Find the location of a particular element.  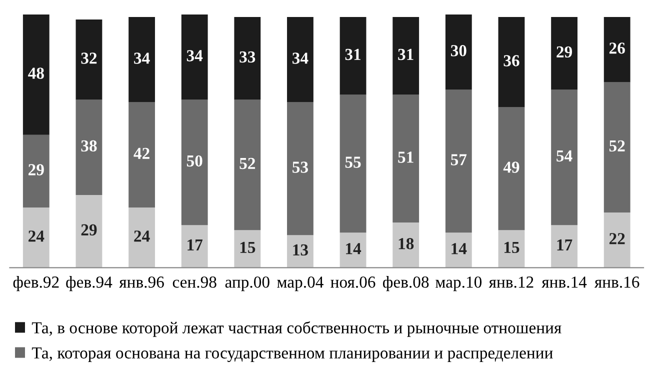

data-label: 18 is located at coordinates (406, 244).